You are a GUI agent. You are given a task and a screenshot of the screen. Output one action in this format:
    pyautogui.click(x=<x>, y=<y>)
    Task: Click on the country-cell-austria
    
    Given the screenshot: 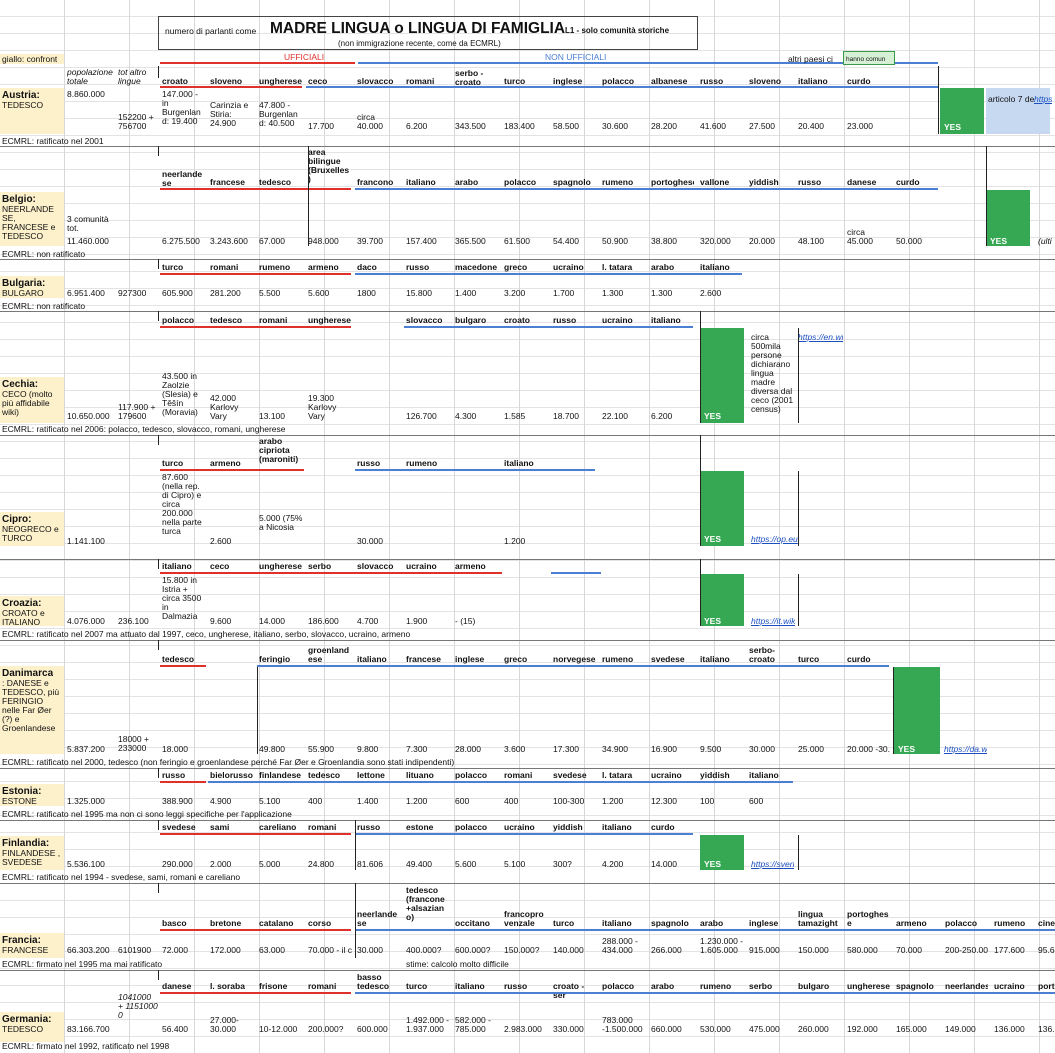 What is the action you would take?
    pyautogui.click(x=32, y=111)
    